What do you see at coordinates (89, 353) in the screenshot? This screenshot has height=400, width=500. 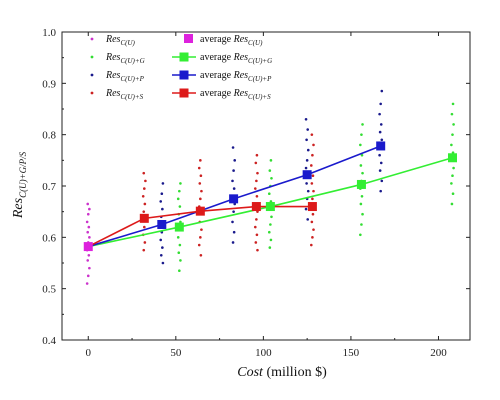 I see `x-tick-label: 0` at bounding box center [89, 353].